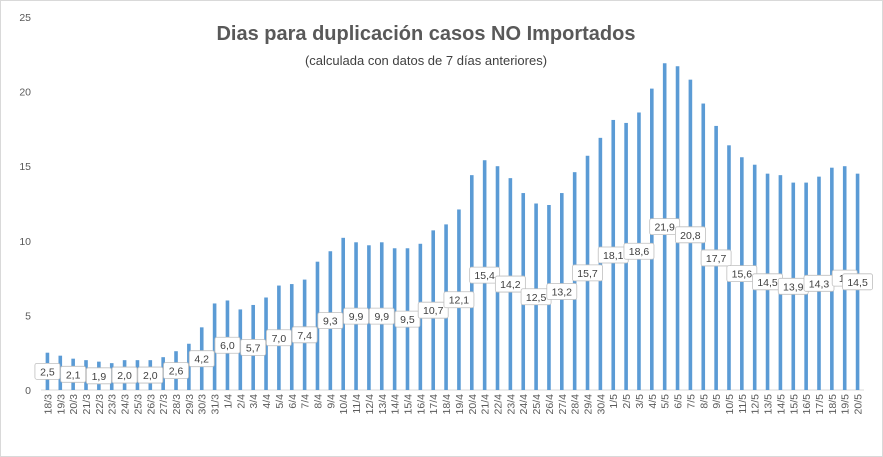 The height and width of the screenshot is (457, 883). I want to click on x-tick-label: 1/5, so click(614, 401).